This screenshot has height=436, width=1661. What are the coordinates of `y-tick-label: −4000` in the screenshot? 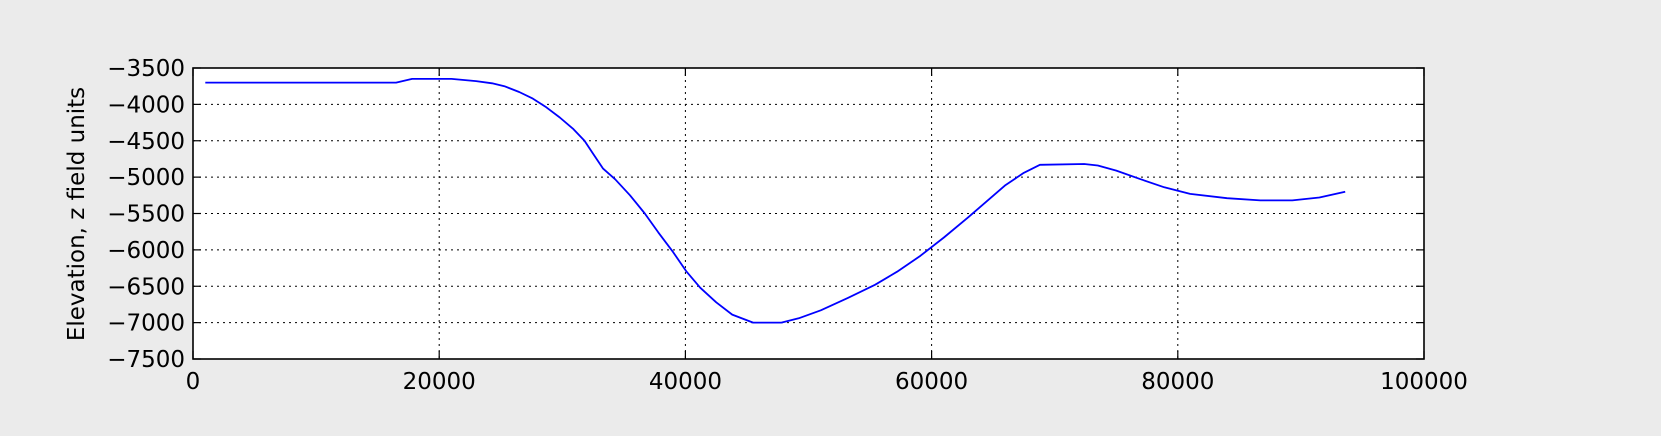 It's located at (146, 105).